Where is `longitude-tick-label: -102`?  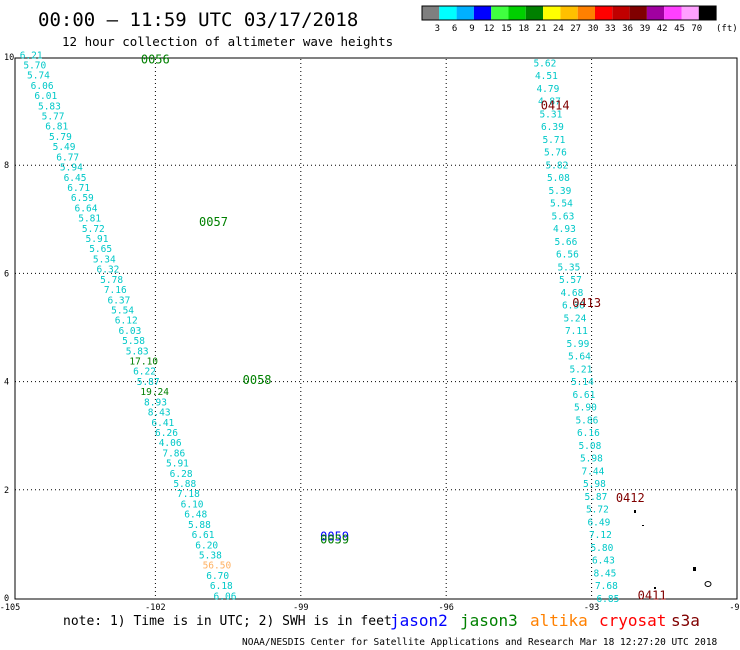
longitude-tick-label: -102 is located at coordinates (155, 608).